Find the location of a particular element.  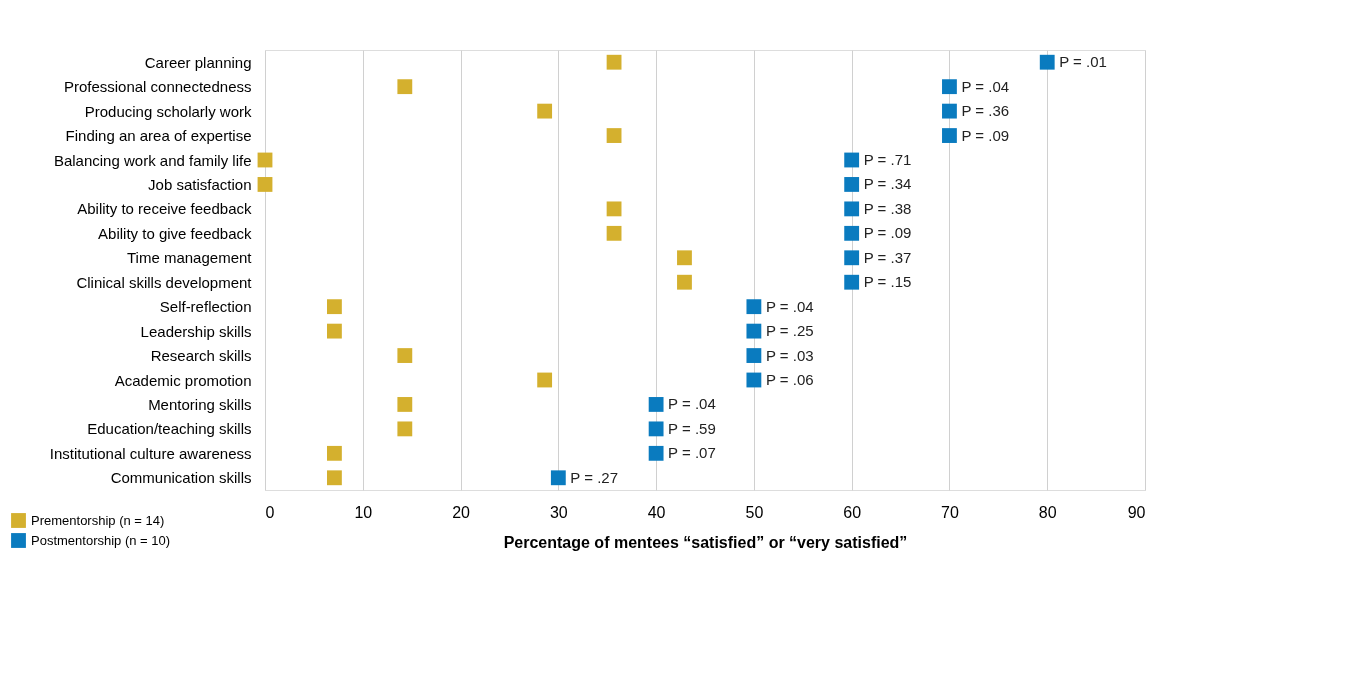

y-tick-label: Finding an area of expertise is located at coordinates (158, 136).